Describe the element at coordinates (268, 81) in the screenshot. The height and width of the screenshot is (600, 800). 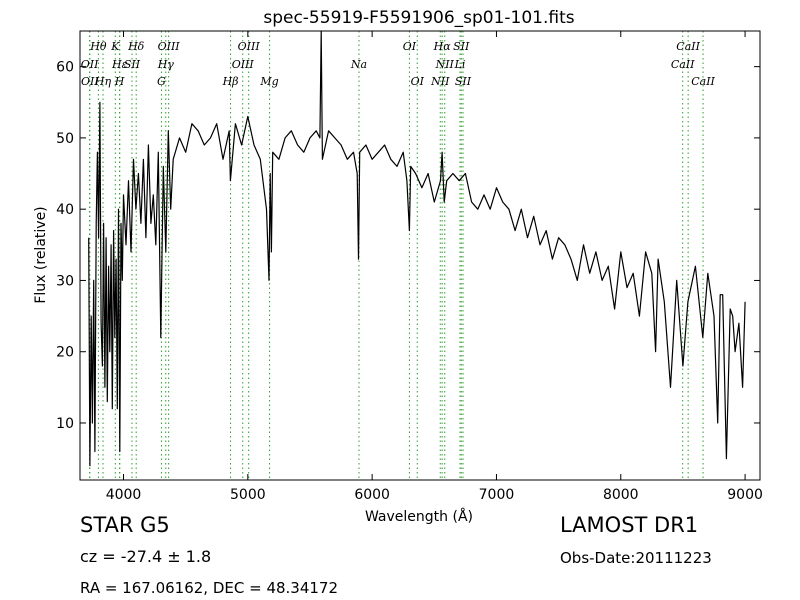
I see `line-label: Mg` at that location.